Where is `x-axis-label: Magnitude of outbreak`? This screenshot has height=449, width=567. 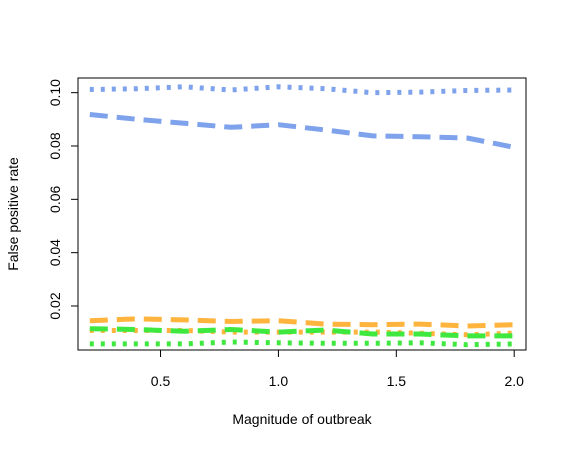
x-axis-label: Magnitude of outbreak is located at coordinates (302, 419).